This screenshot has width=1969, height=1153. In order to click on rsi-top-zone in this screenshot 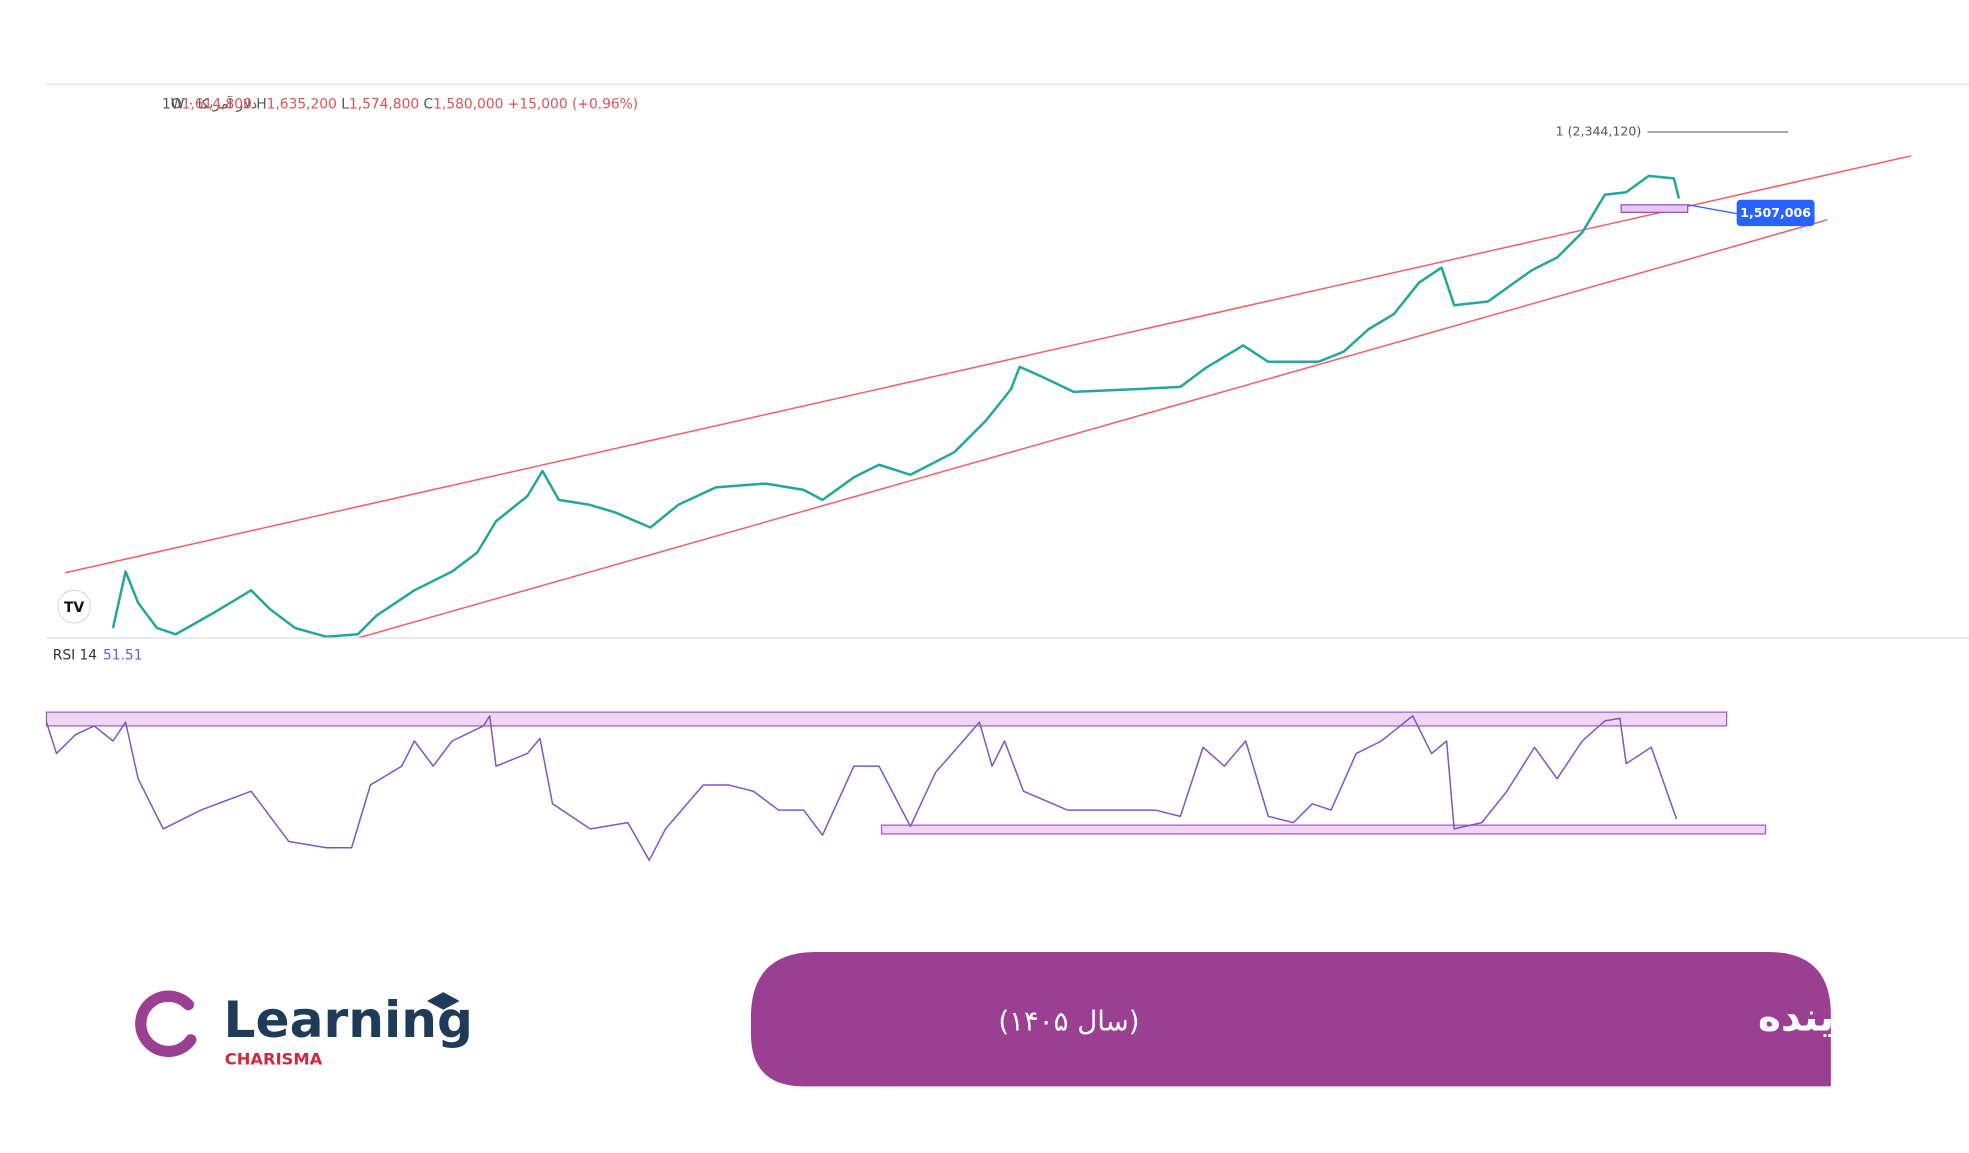, I will do `click(886, 719)`.